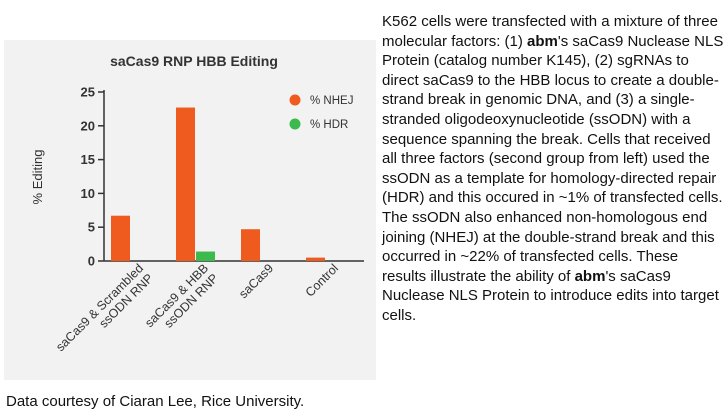 The width and height of the screenshot is (727, 418). I want to click on y-axis-label: % Editing, so click(37, 177).